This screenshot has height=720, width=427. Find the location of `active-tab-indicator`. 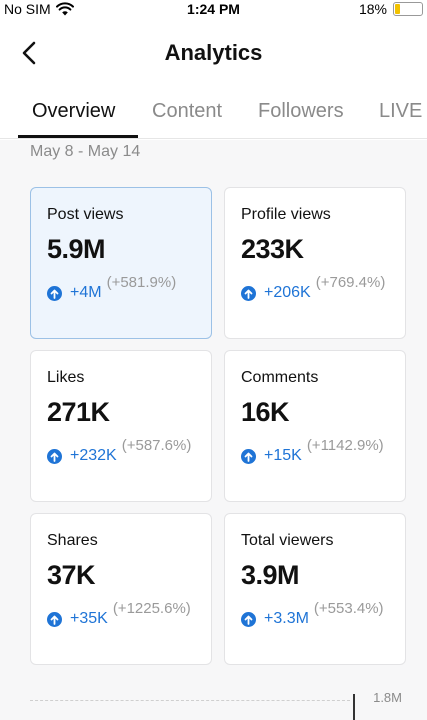

active-tab-indicator is located at coordinates (78, 136).